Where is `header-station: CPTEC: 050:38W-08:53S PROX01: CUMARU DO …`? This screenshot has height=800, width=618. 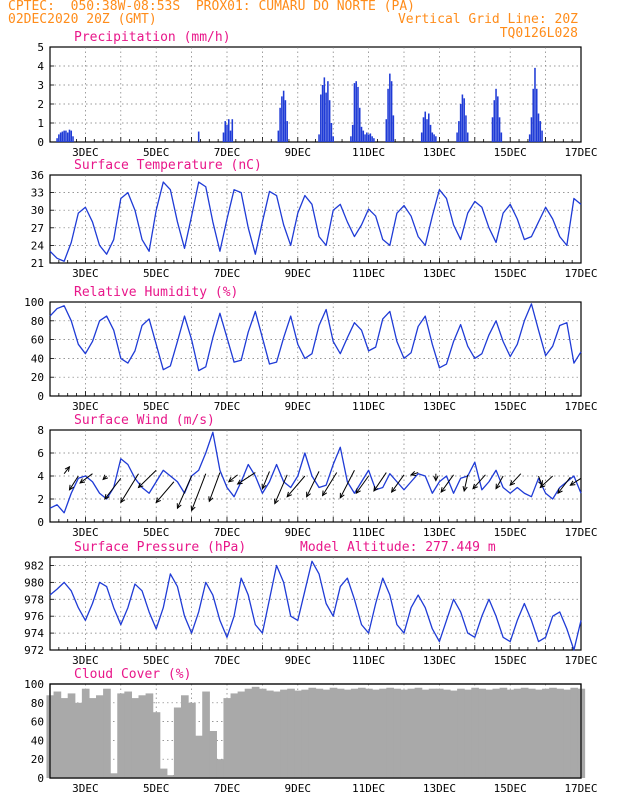 header-station: CPTEC: 050:38W-08:53S PROX01: CUMARU DO … is located at coordinates (211, 7).